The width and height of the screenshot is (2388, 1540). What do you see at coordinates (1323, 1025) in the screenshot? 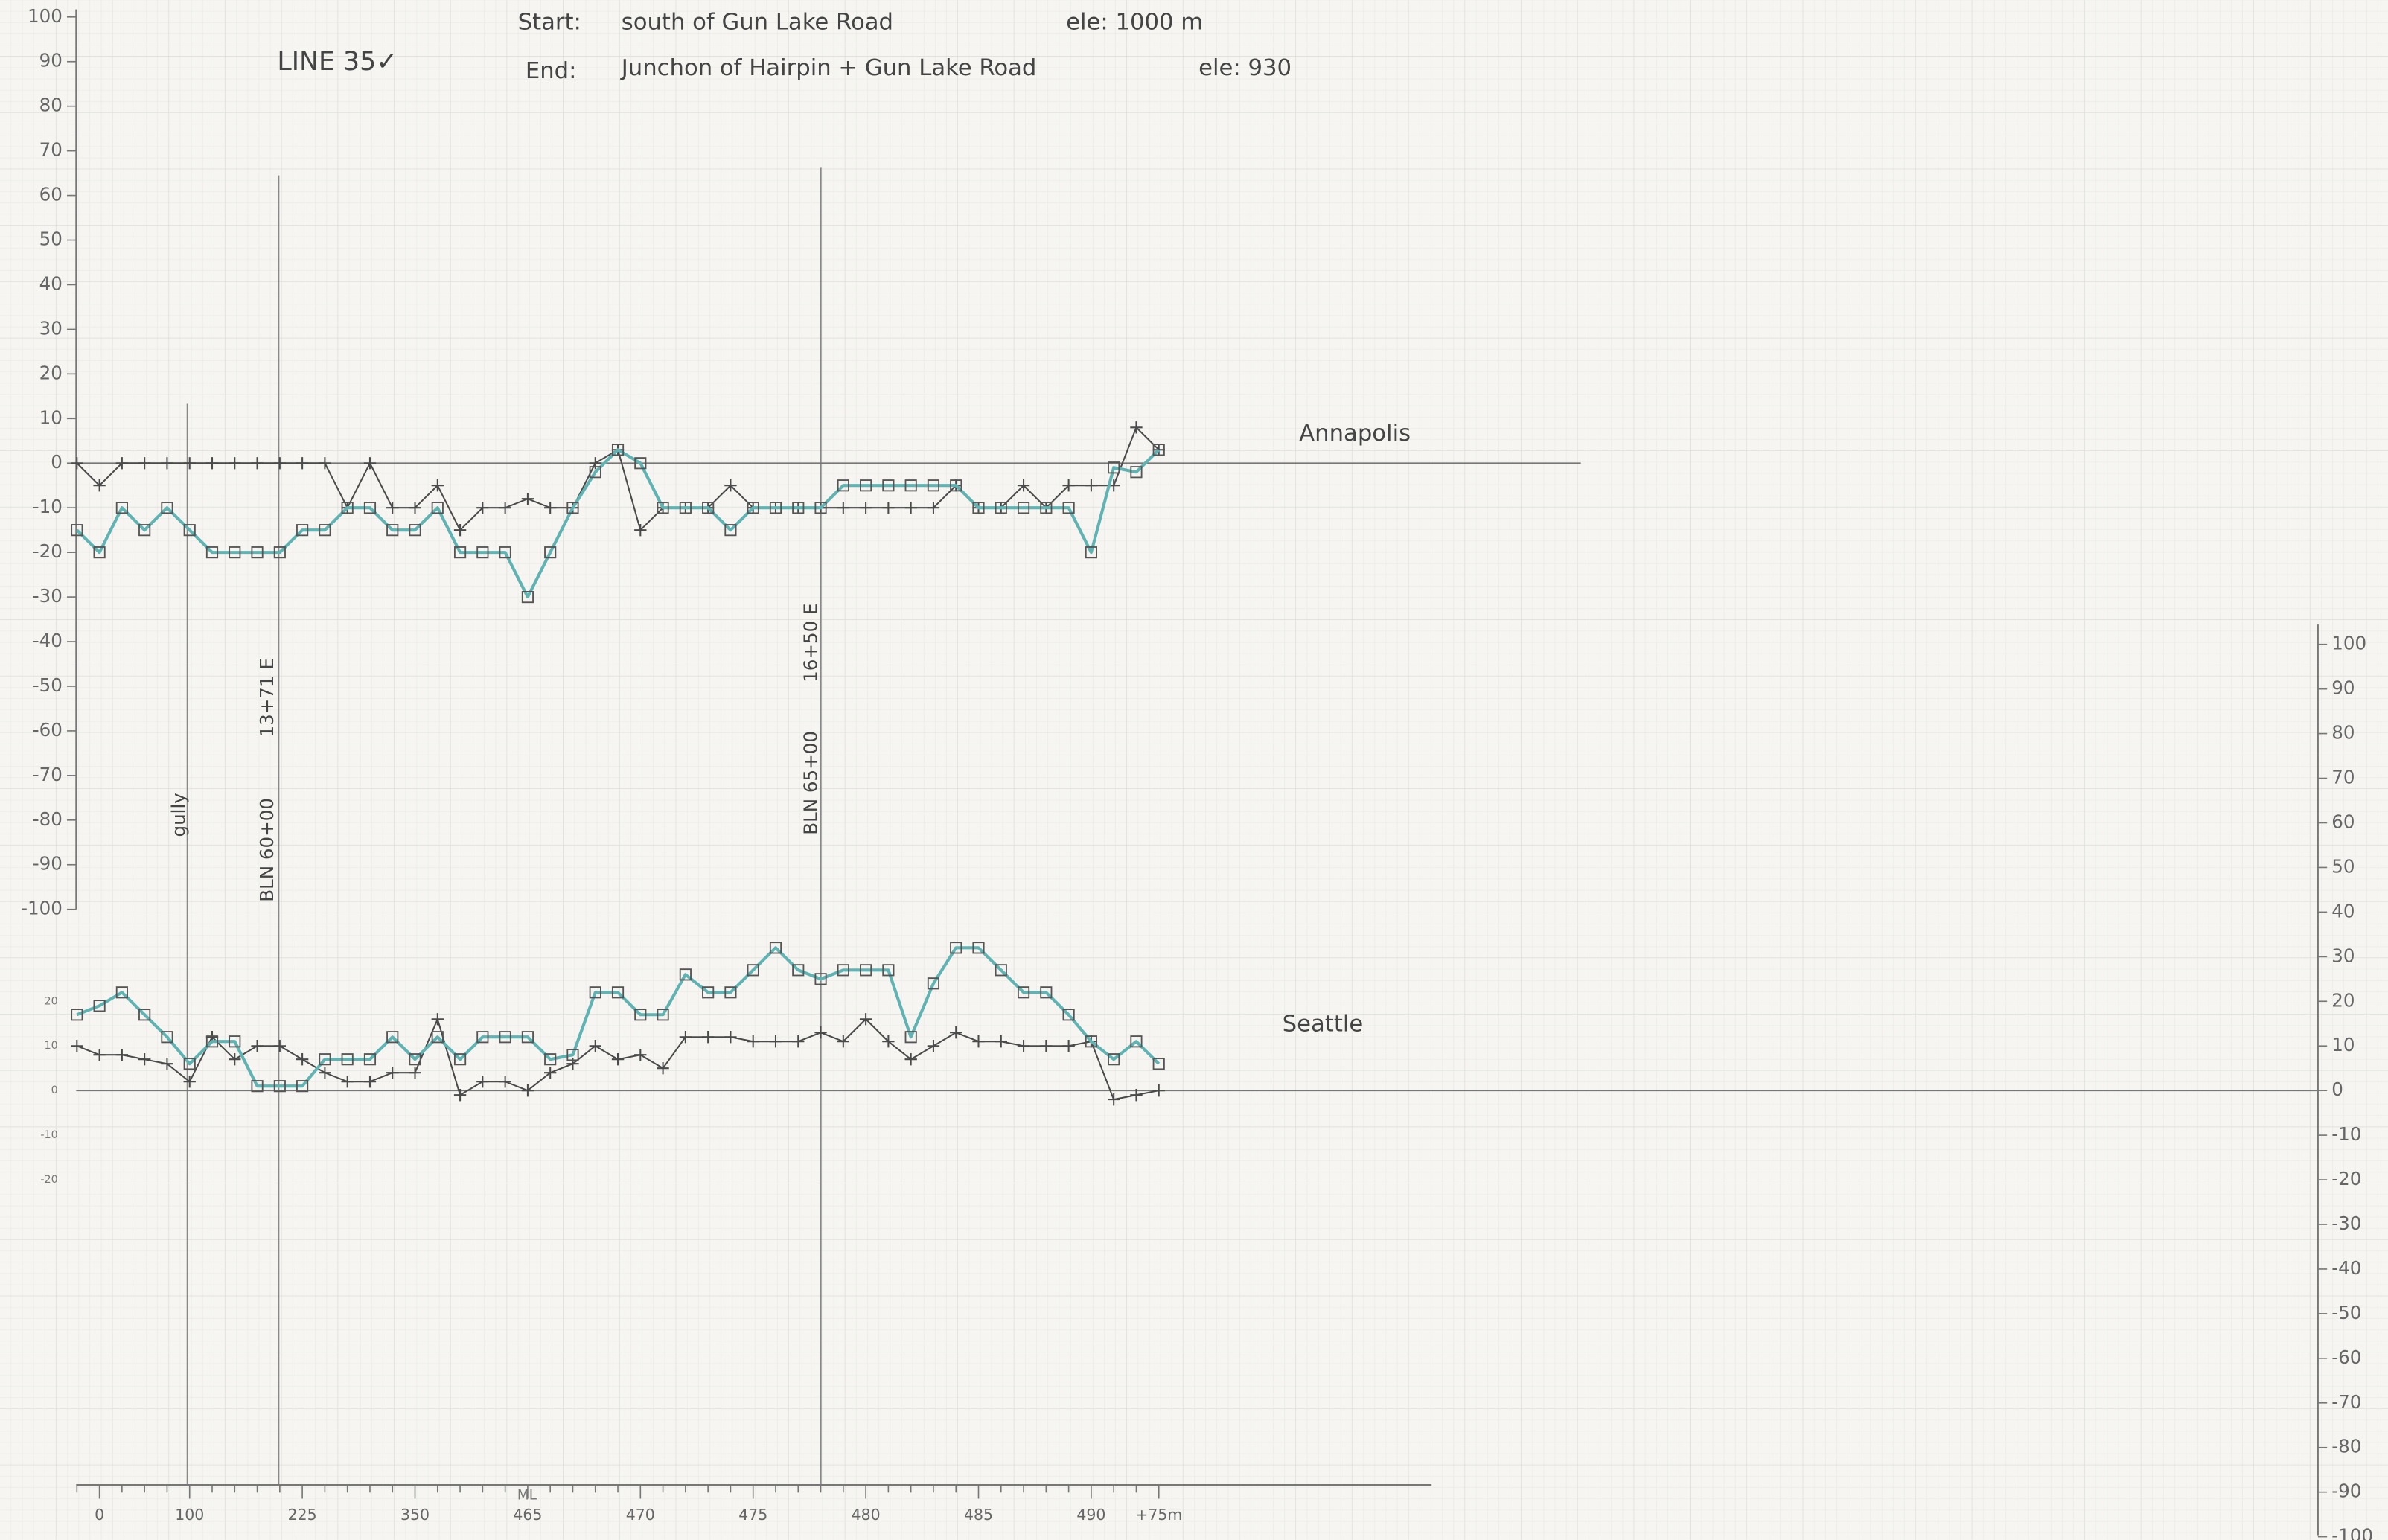
I see `series-label: Seattle` at bounding box center [1323, 1025].